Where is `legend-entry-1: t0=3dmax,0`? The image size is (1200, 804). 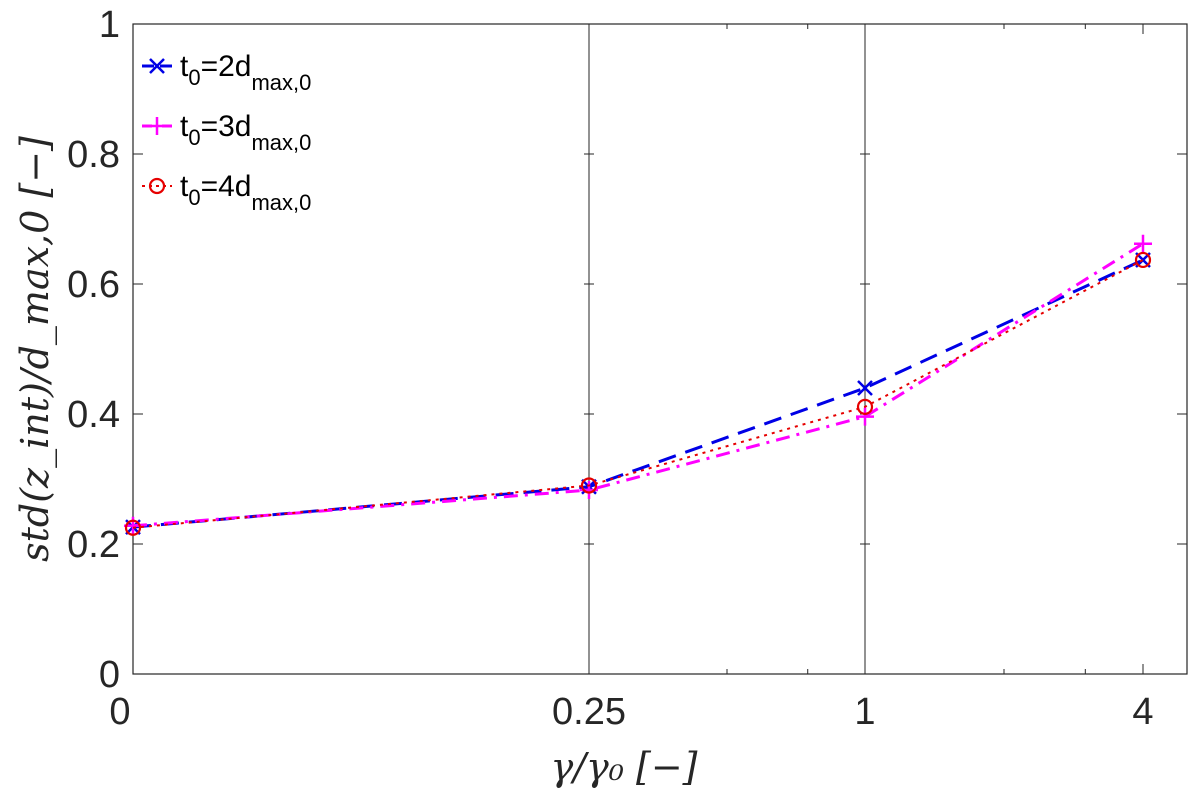
legend-entry-1: t0=3dmax,0 is located at coordinates (226, 132).